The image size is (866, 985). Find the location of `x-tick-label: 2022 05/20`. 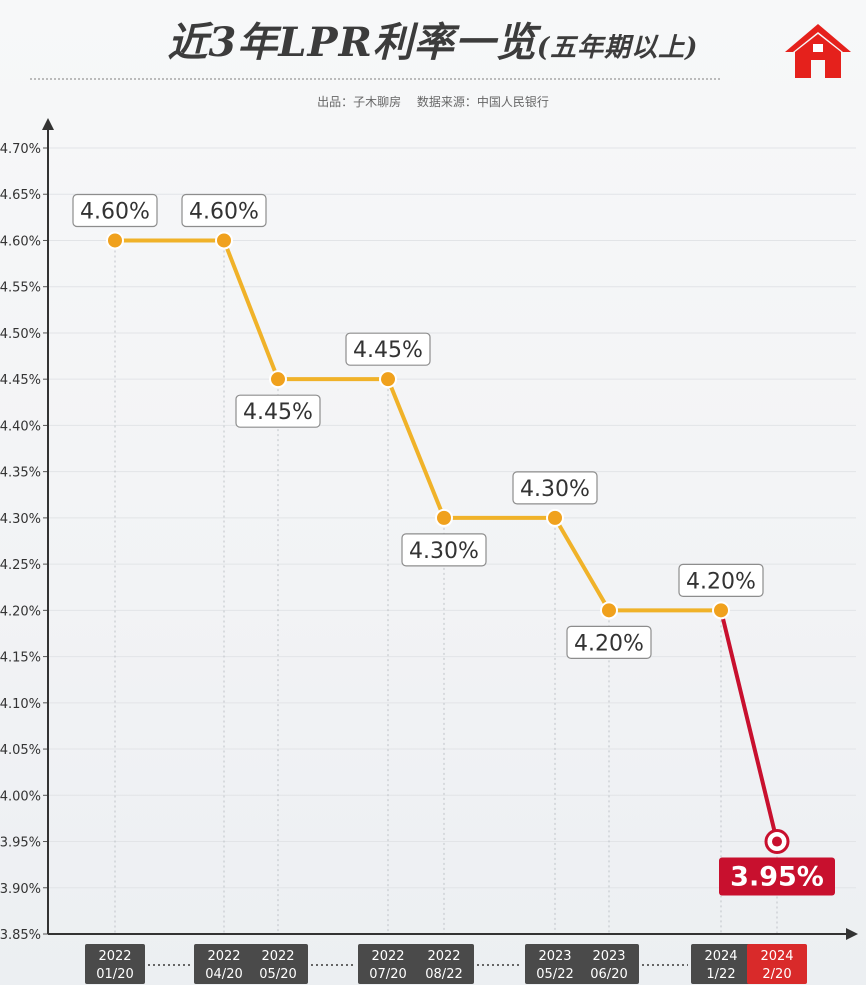

x-tick-label: 2022 05/20 is located at coordinates (278, 964).